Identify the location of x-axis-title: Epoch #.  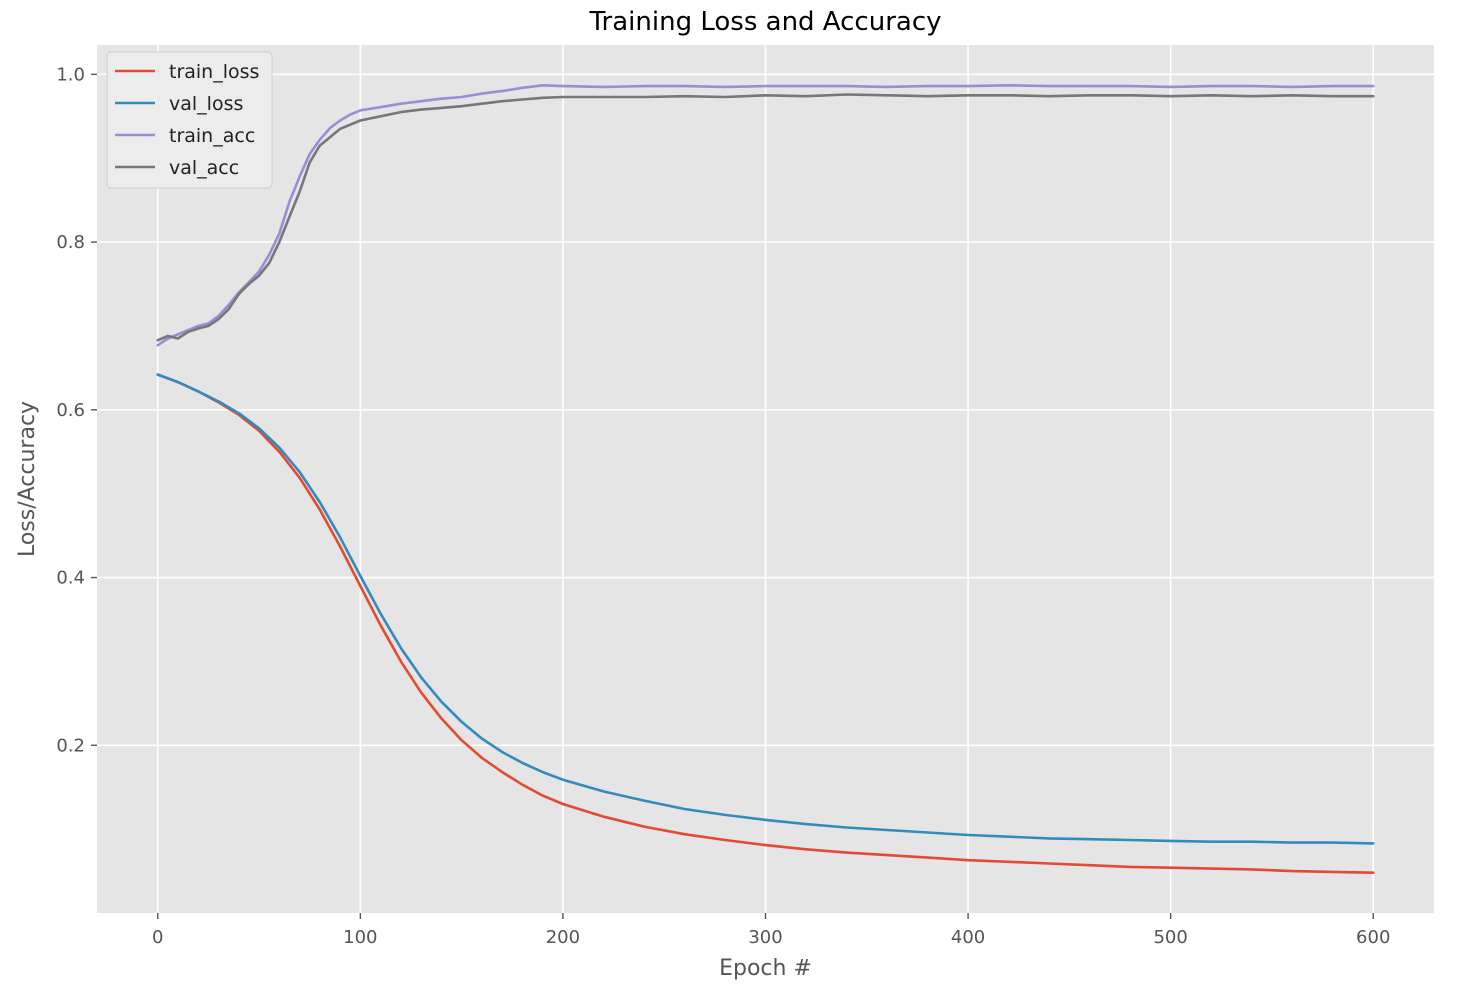
(765, 968).